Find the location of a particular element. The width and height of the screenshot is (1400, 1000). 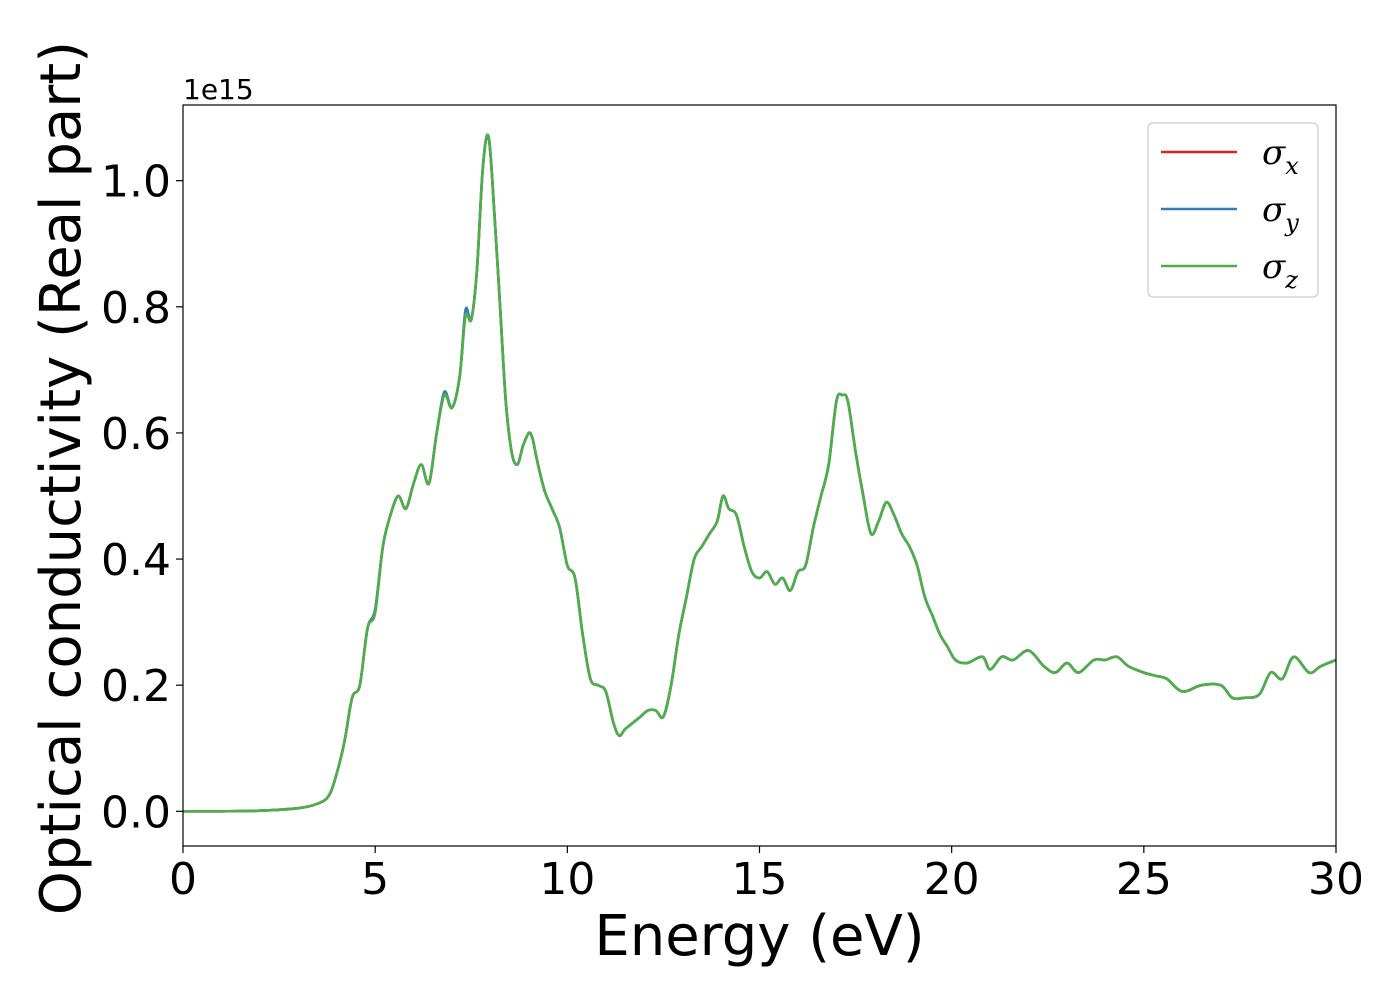

legend-label-y: σy is located at coordinates (1280, 213).